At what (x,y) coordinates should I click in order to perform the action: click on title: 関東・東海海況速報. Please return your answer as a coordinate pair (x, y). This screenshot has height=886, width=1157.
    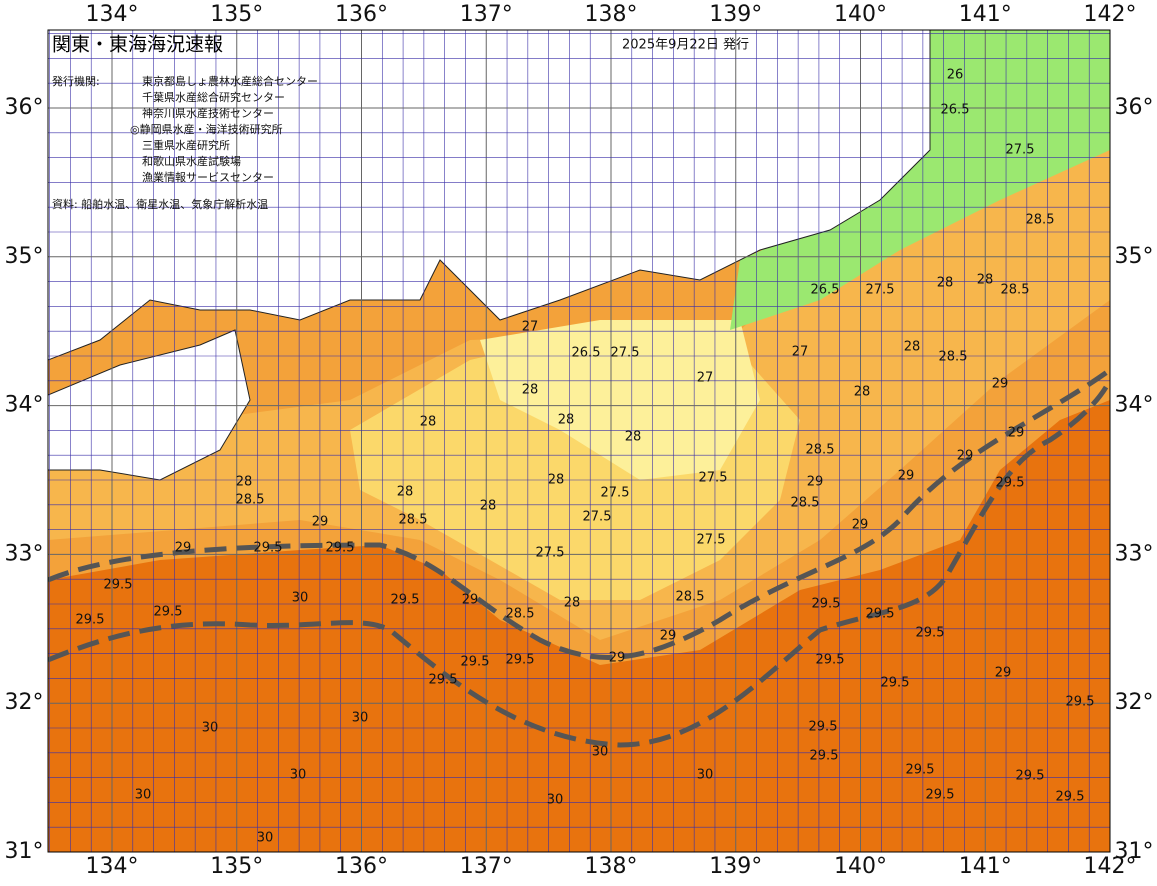
    Looking at the image, I should click on (137, 45).